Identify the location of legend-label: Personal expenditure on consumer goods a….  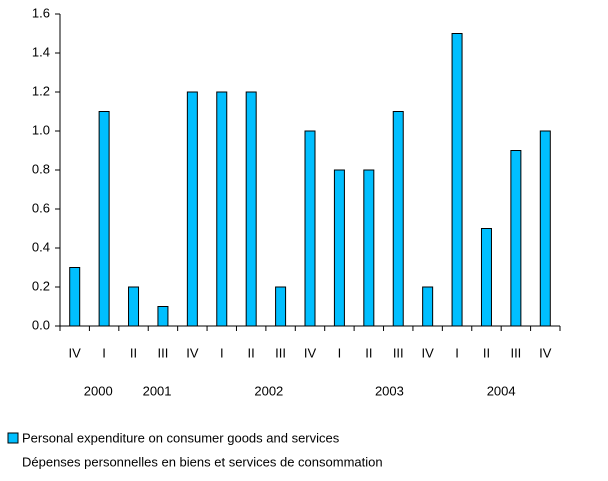
(181, 437).